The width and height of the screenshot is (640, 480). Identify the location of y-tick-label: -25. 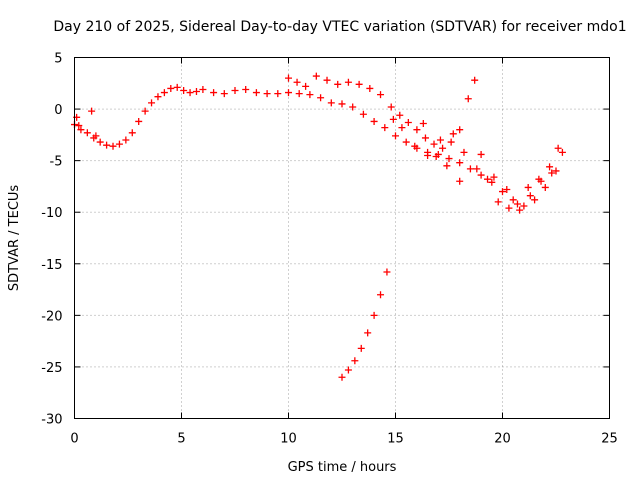
(51, 368).